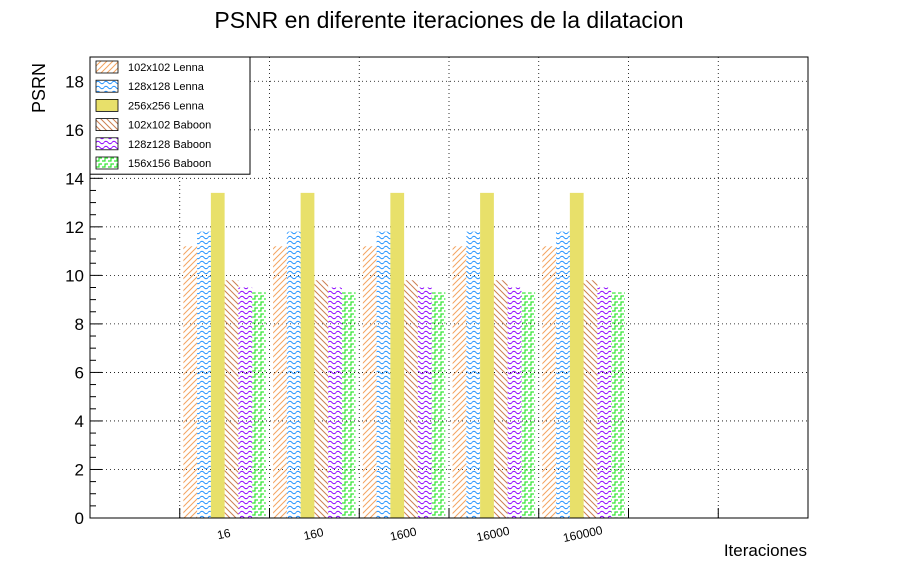 This screenshot has height=580, width=898. What do you see at coordinates (79, 372) in the screenshot?
I see `y-tick-label: 6` at bounding box center [79, 372].